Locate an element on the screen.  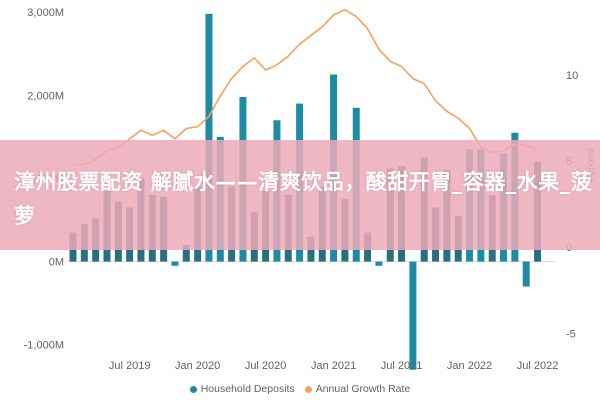
legend-item-household-deposits: Household Deposits is located at coordinates (242, 389).